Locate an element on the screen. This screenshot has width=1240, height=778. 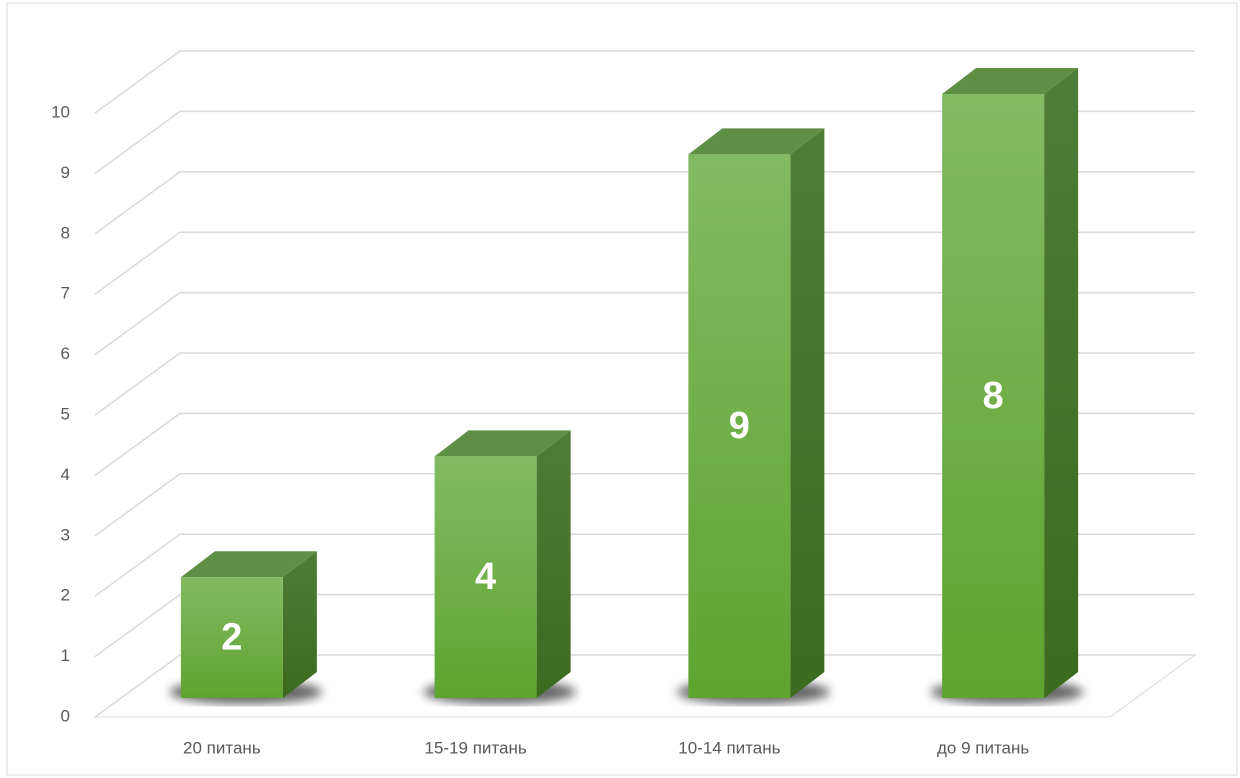
x-tick-label: 10-14 питань is located at coordinates (729, 747).